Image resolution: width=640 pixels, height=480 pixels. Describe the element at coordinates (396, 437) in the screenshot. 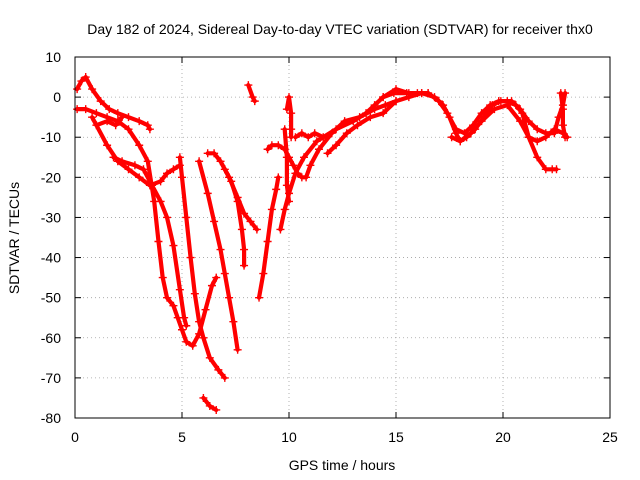

I see `x-tick-label: 15` at that location.